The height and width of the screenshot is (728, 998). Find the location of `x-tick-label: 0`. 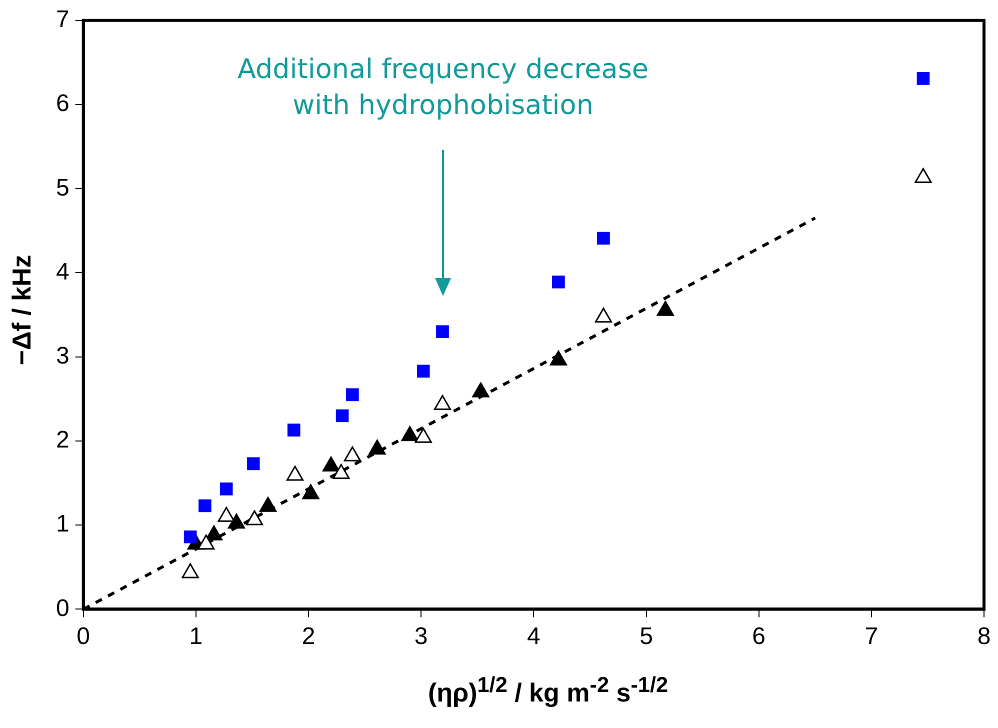

x-tick-label: 0 is located at coordinates (83, 636).